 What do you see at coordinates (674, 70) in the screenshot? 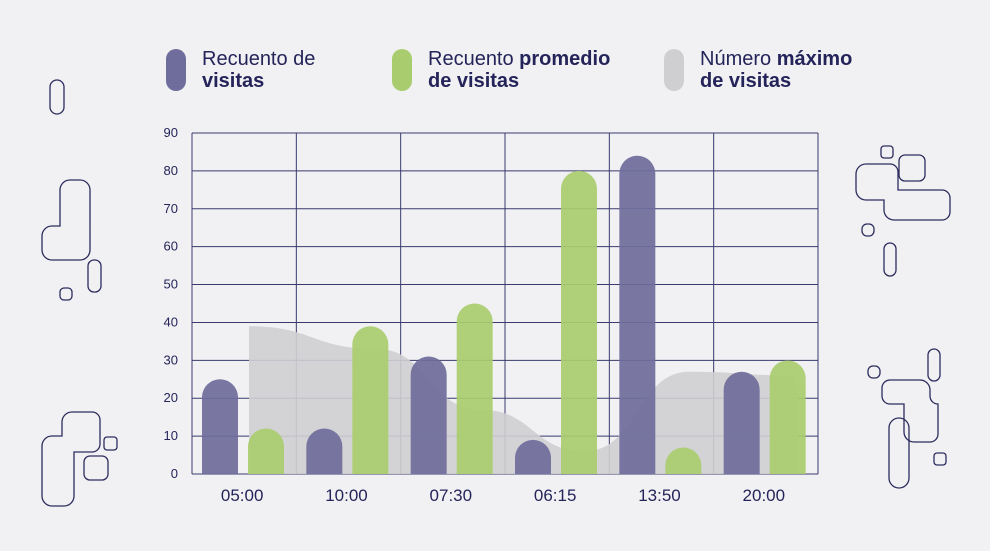
I see `legend-swatch-maximum` at bounding box center [674, 70].